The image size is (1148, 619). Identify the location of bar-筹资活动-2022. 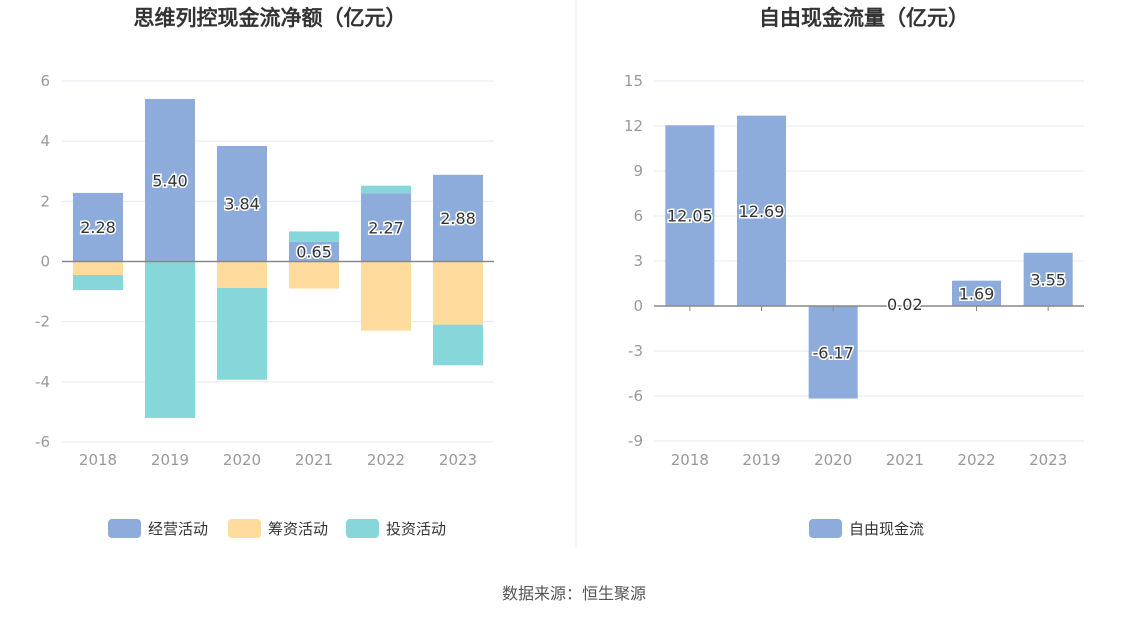
(386, 296).